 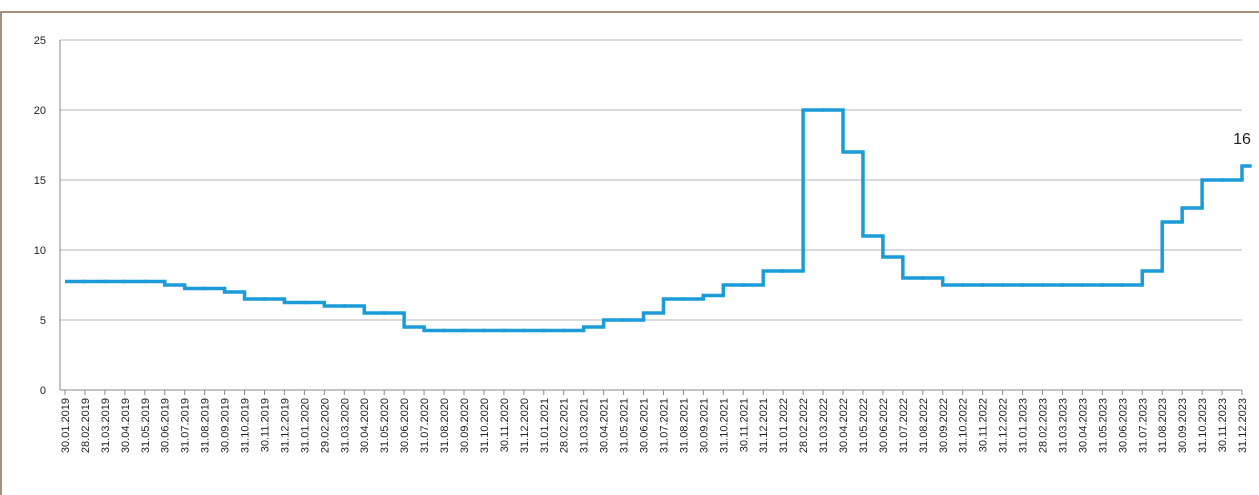 I want to click on x-tick-label: 31.10.2022, so click(x=964, y=425).